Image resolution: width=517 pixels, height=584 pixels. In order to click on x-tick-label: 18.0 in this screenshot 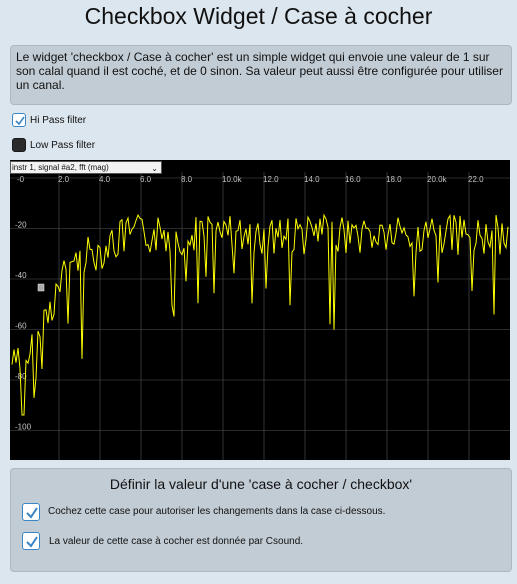, I will do `click(394, 179)`.